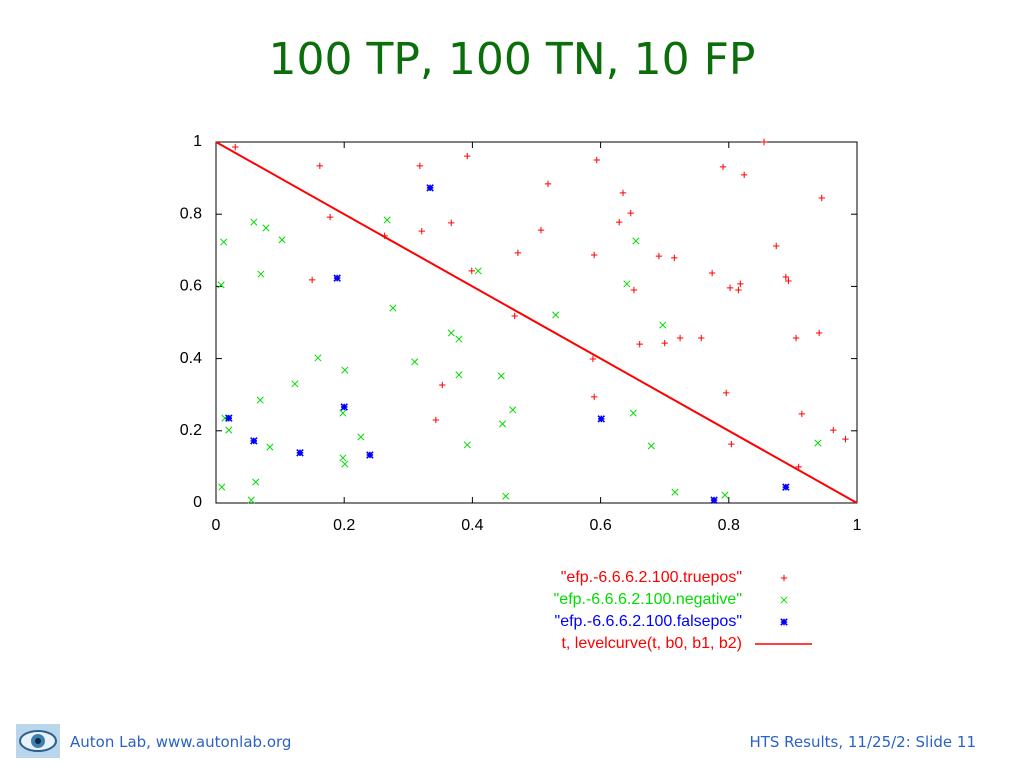 Image resolution: width=1024 pixels, height=768 pixels. What do you see at coordinates (216, 525) in the screenshot?
I see `x-tick-label: 0` at bounding box center [216, 525].